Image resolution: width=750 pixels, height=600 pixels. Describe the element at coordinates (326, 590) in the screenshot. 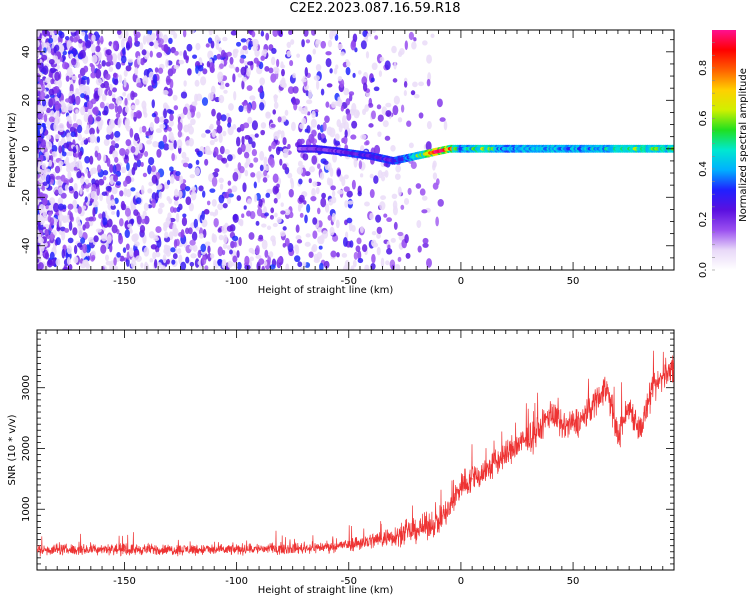

I see `snr-x-axis-label: Height of straight line (km)` at that location.